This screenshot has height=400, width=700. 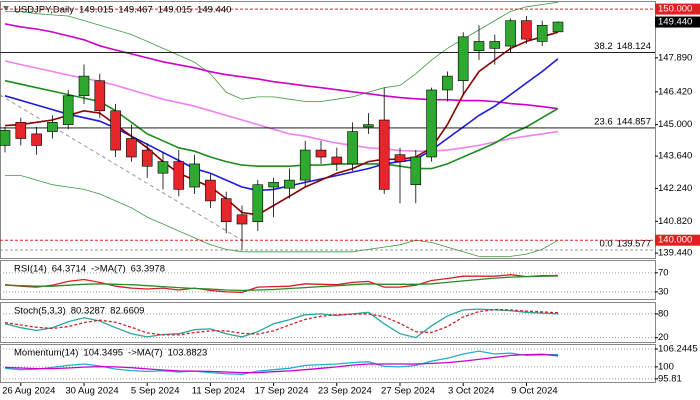 I want to click on x-tick-label: 3 Oct 2024, so click(x=471, y=391).